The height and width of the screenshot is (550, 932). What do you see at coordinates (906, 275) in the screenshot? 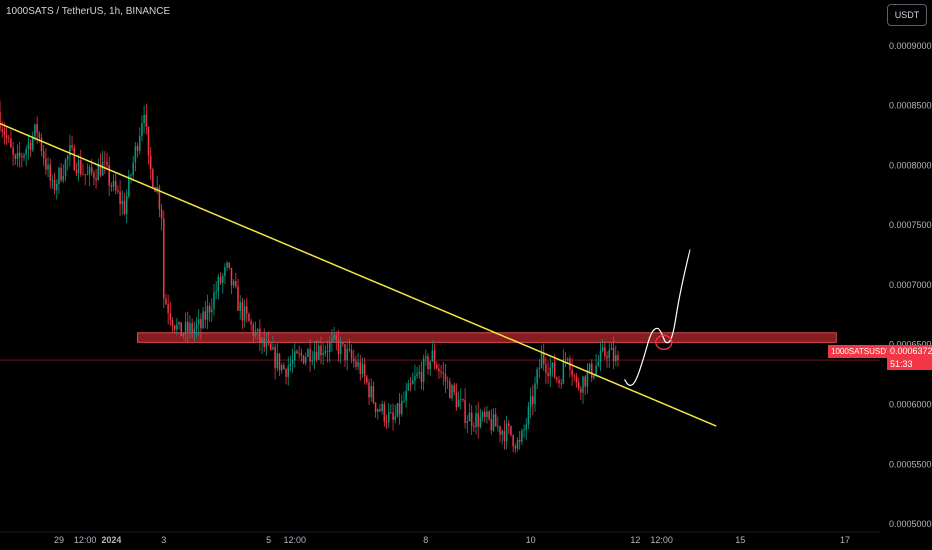
I see `price-axis-panel` at bounding box center [906, 275].